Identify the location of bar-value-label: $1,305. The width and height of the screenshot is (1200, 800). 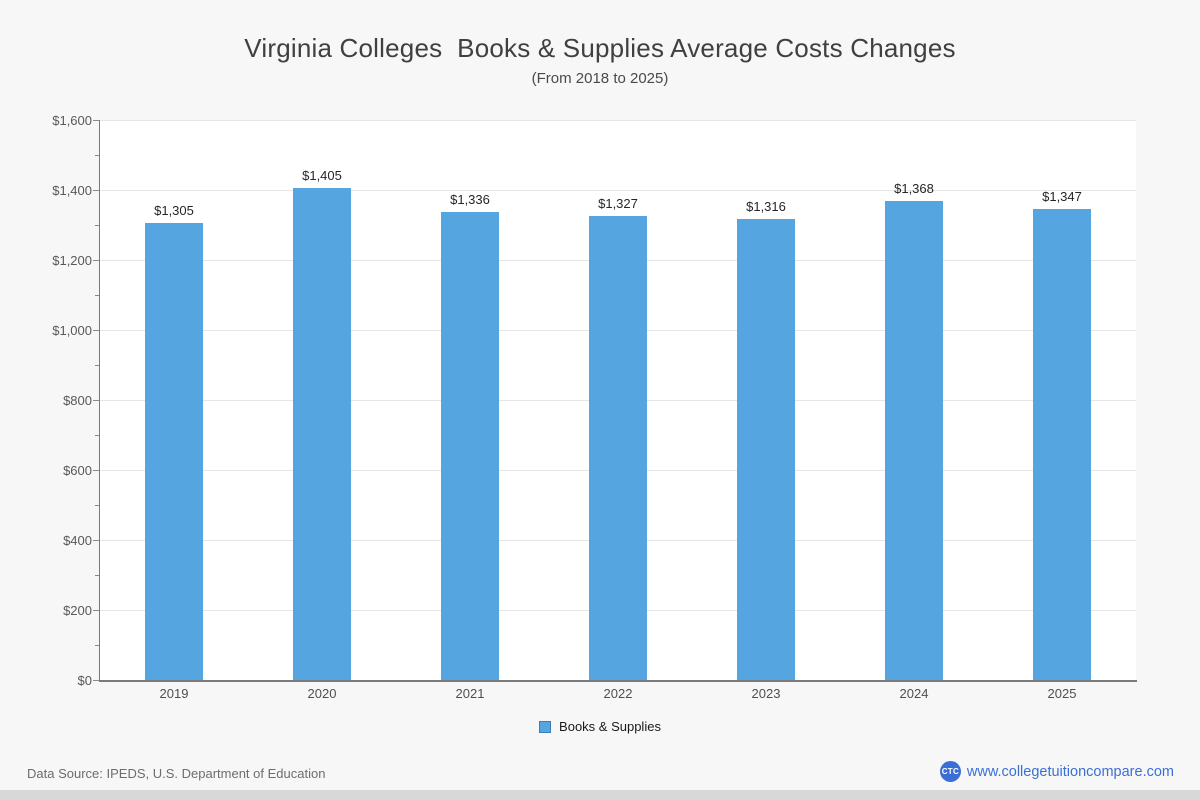
(174, 211).